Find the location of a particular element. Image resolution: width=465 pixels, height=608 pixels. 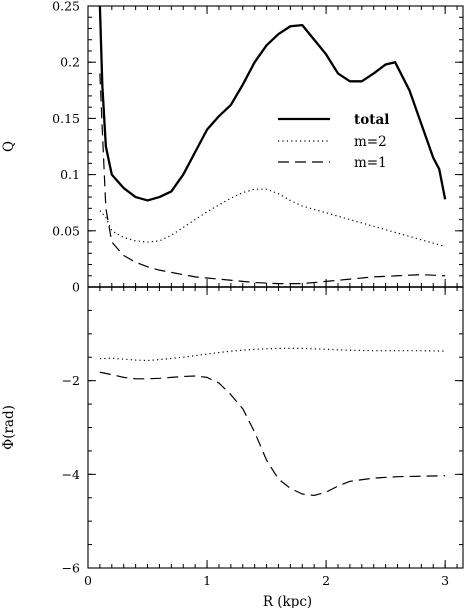

legend: total m=2 m=1 is located at coordinates (333, 141).